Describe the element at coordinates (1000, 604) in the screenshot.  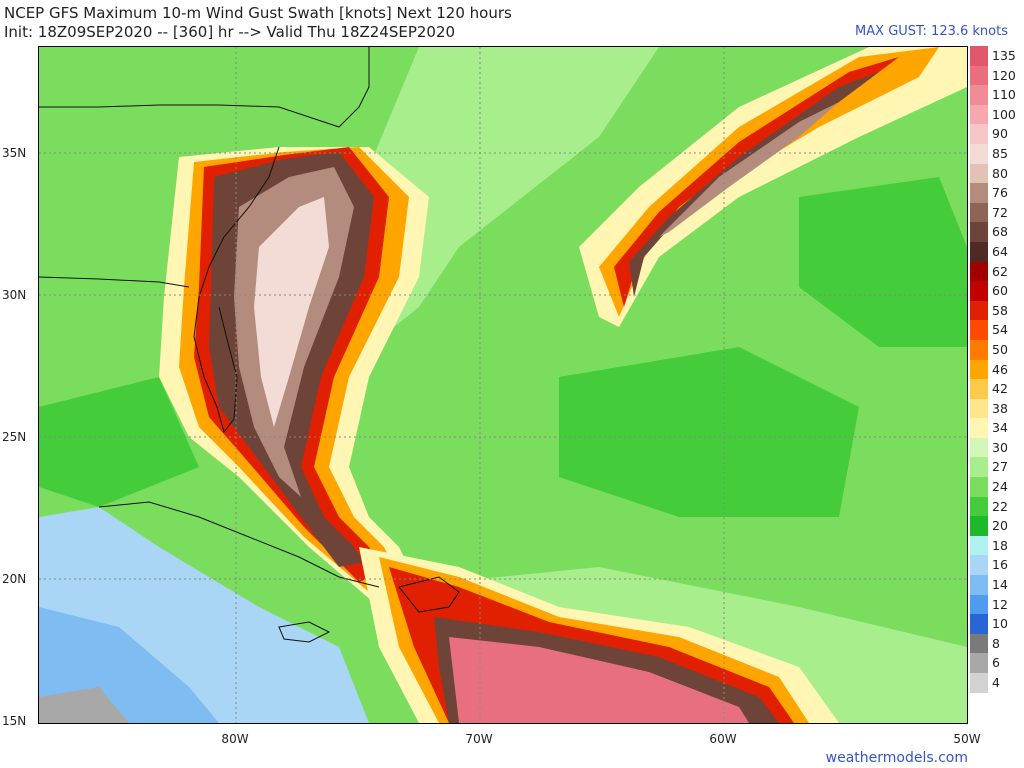
I see `colorbar-label: 12` at that location.